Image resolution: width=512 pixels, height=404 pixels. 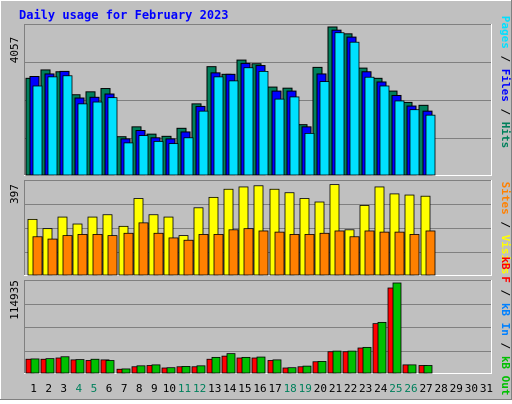 What do you see at coordinates (350, 388) in the screenshot?
I see `x-label-day-22: 22` at bounding box center [350, 388].